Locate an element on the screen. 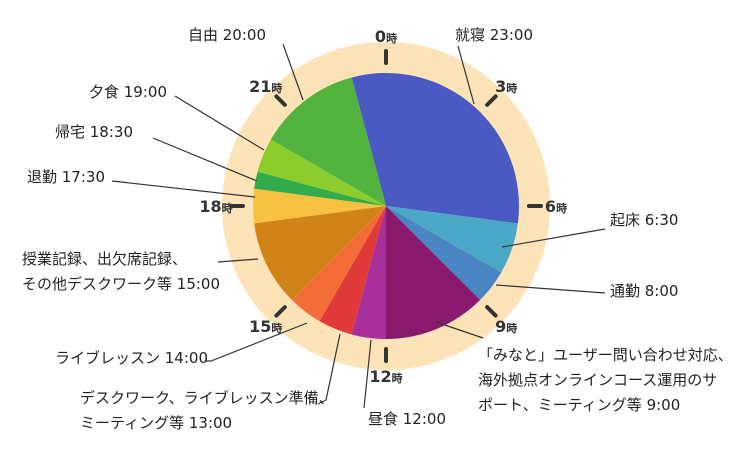  hour-label-15: 15時 is located at coordinates (265, 326).